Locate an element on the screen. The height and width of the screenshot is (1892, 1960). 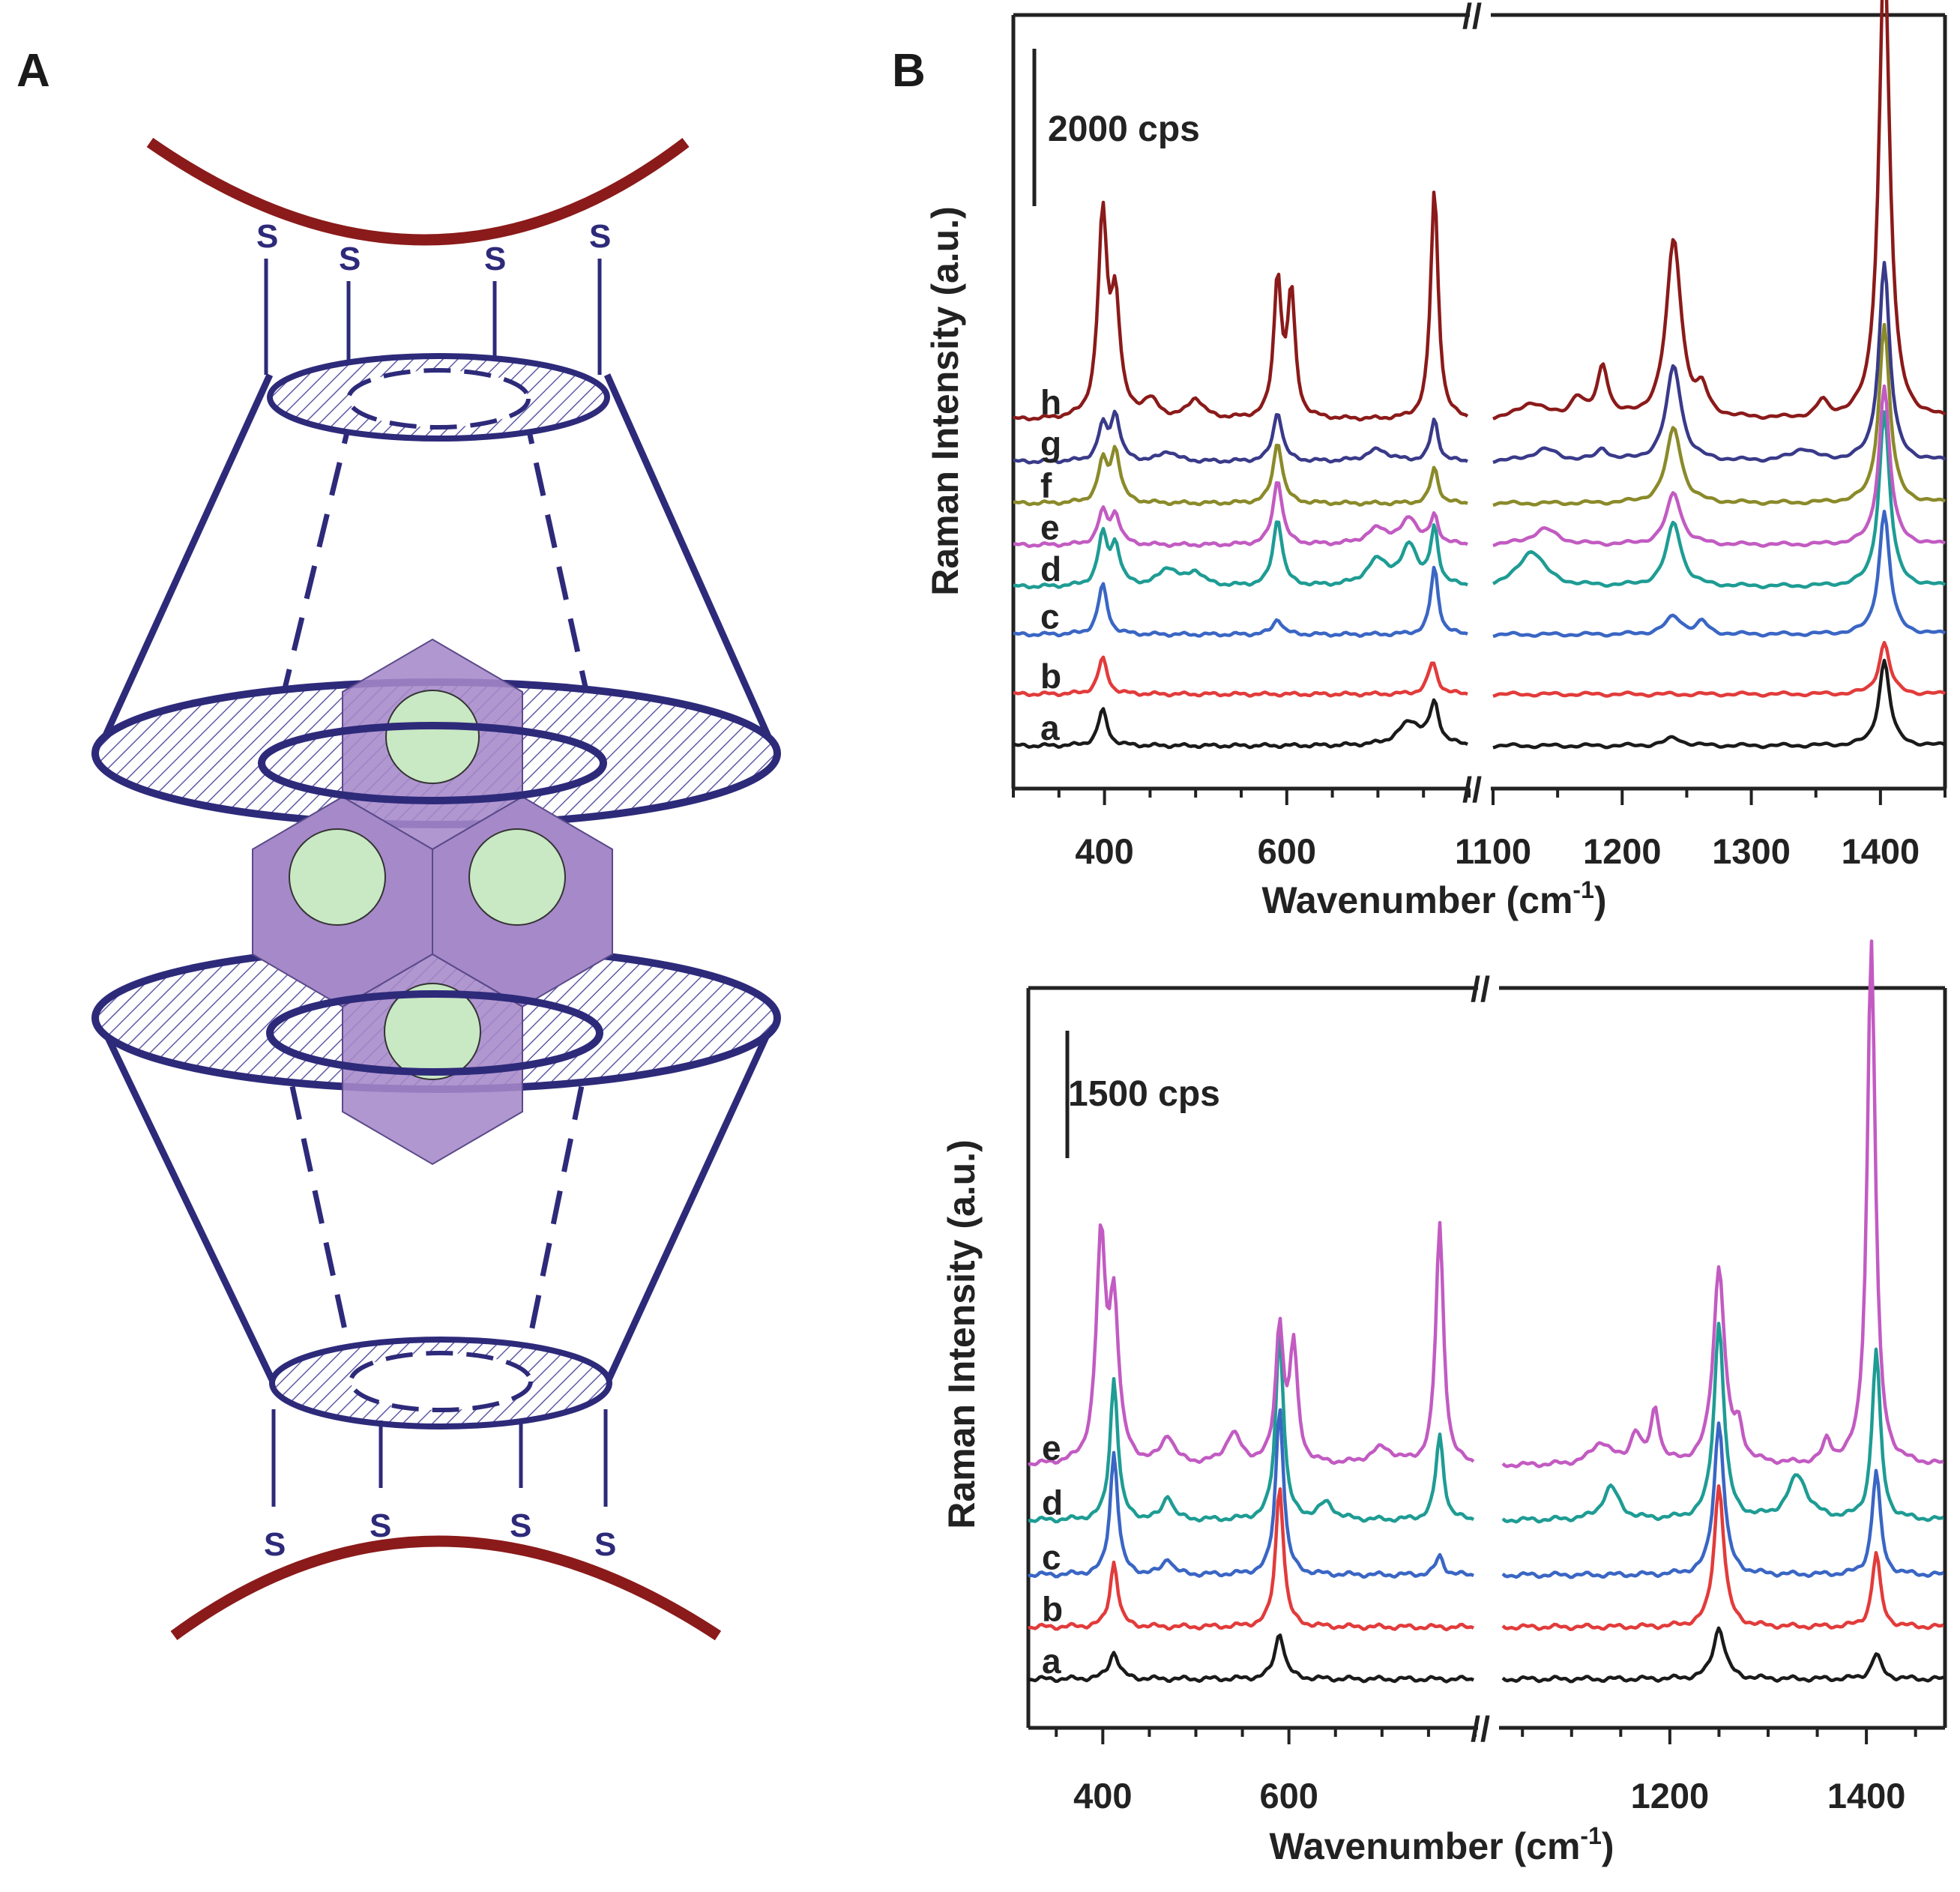
trace-label-g: g is located at coordinates (1050, 444).